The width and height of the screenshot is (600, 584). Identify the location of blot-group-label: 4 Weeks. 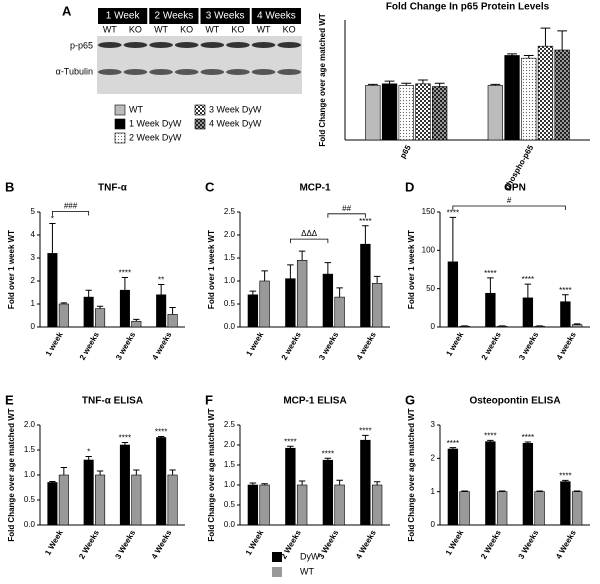
(276, 16).